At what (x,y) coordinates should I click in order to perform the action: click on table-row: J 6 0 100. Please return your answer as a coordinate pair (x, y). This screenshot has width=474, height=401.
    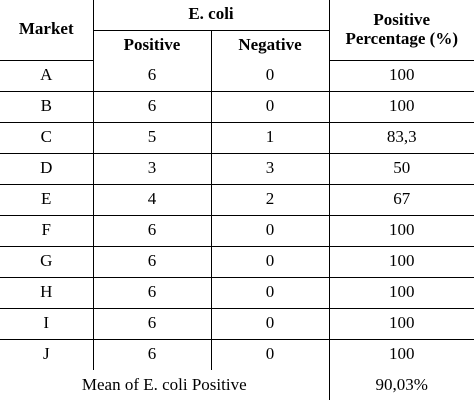
    Looking at the image, I should click on (237, 354).